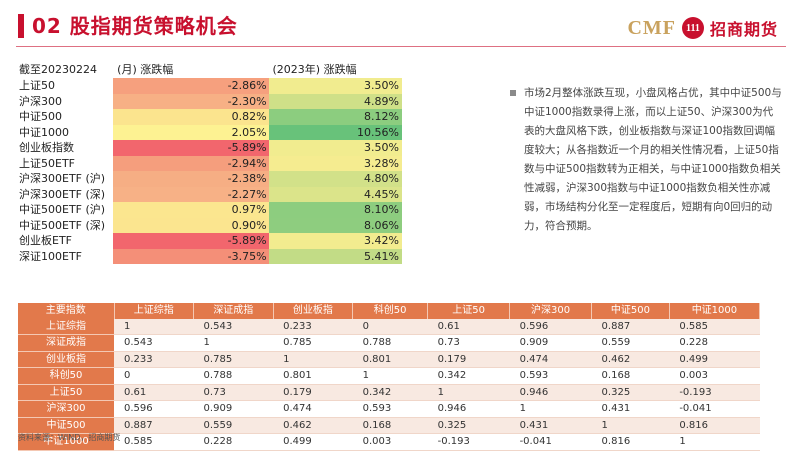  What do you see at coordinates (651, 27) in the screenshot?
I see `logo-cmf-text: CMF` at bounding box center [651, 27].